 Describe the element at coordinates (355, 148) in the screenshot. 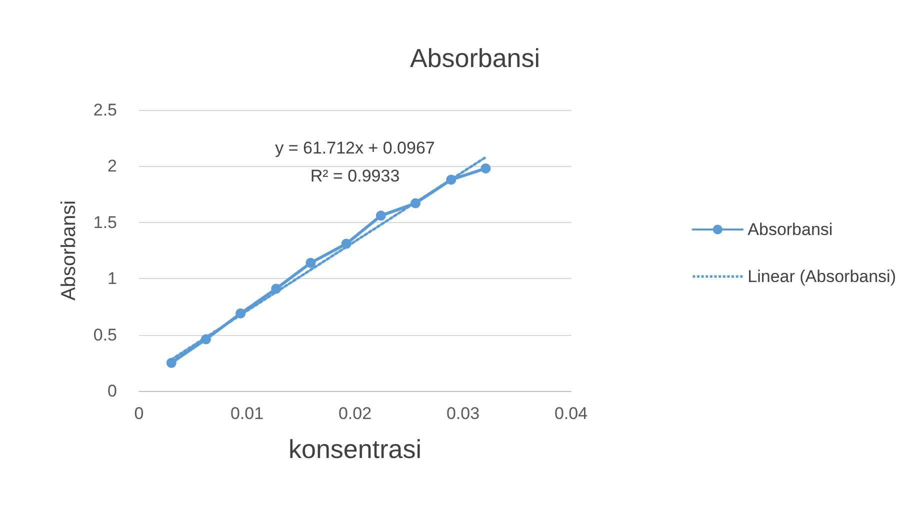

I see `annotation: y = 61.712x + 0.0967` at that location.